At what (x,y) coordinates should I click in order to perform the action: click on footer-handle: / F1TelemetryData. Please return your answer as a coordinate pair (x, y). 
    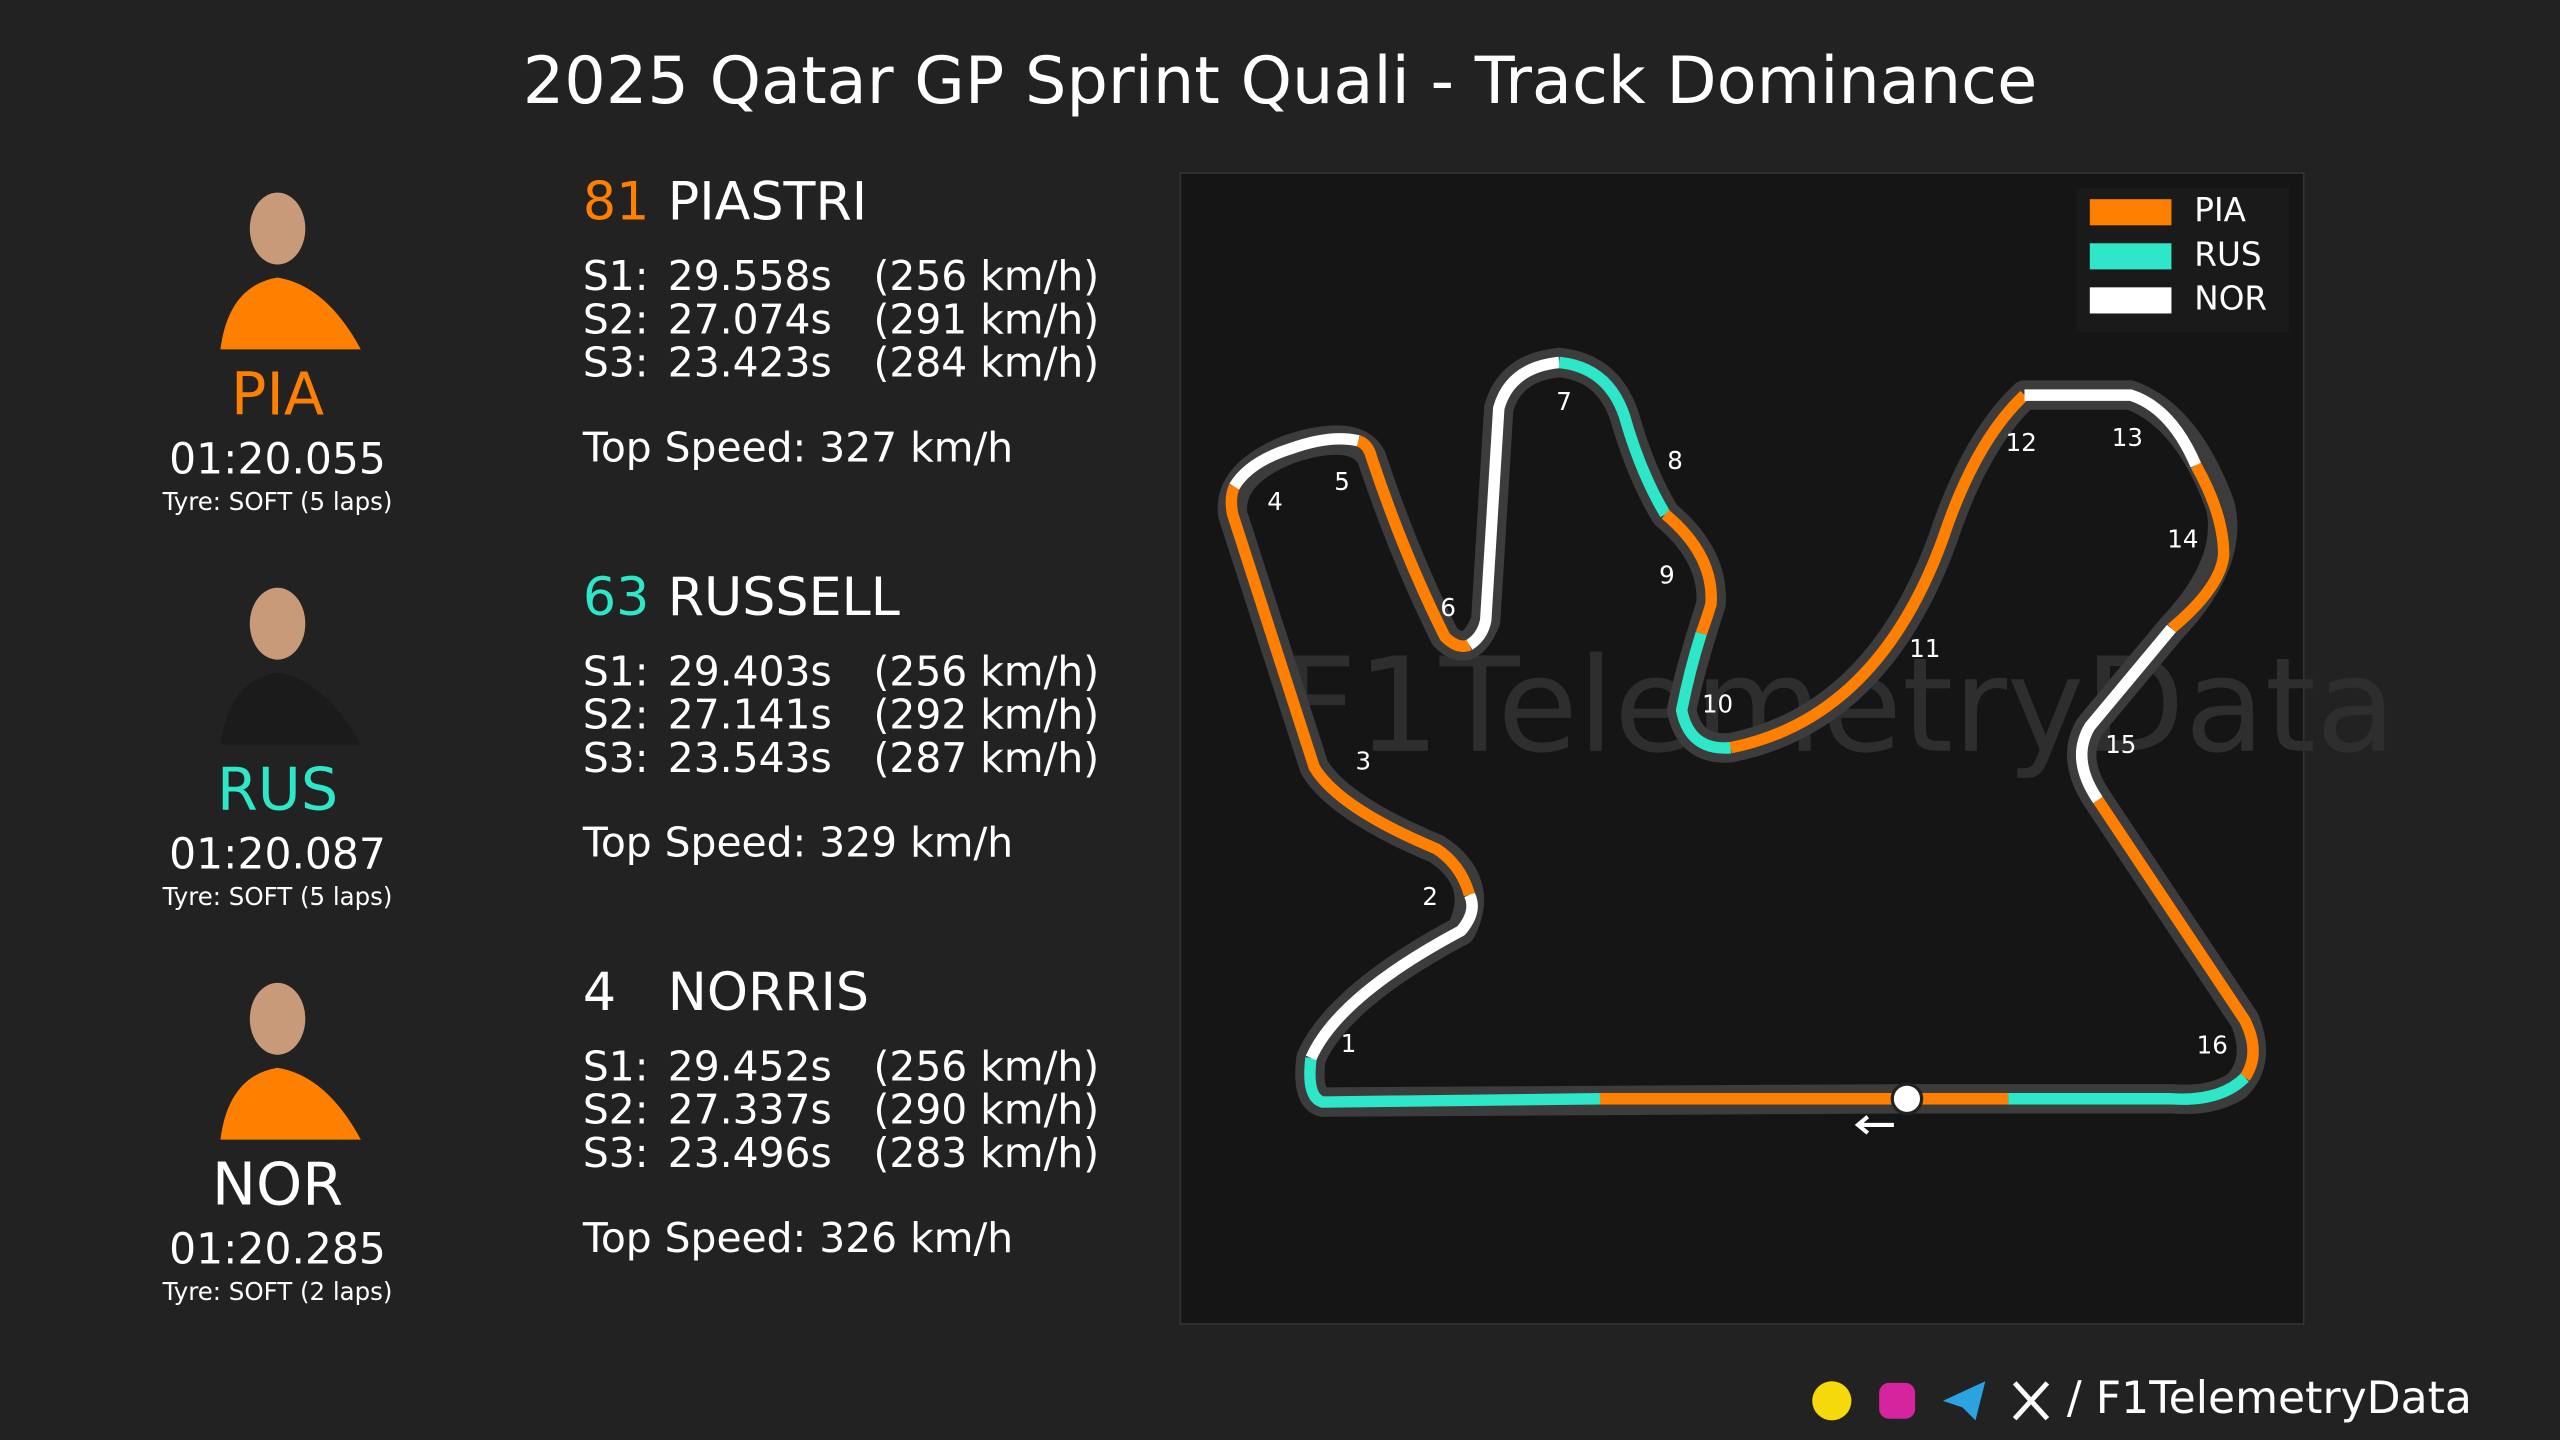
    Looking at the image, I should click on (2269, 1398).